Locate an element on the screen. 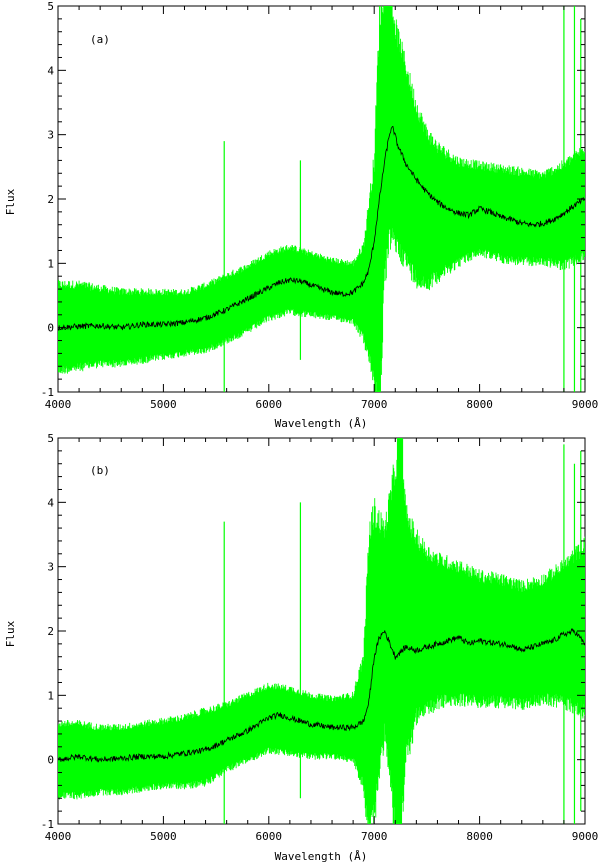 The height and width of the screenshot is (865, 600). panel-a-label: (a) is located at coordinates (100, 39).